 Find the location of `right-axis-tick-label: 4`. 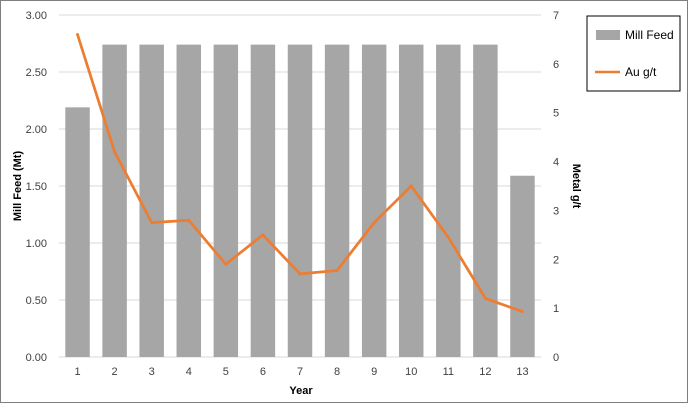

right-axis-tick-label: 4 is located at coordinates (556, 163).